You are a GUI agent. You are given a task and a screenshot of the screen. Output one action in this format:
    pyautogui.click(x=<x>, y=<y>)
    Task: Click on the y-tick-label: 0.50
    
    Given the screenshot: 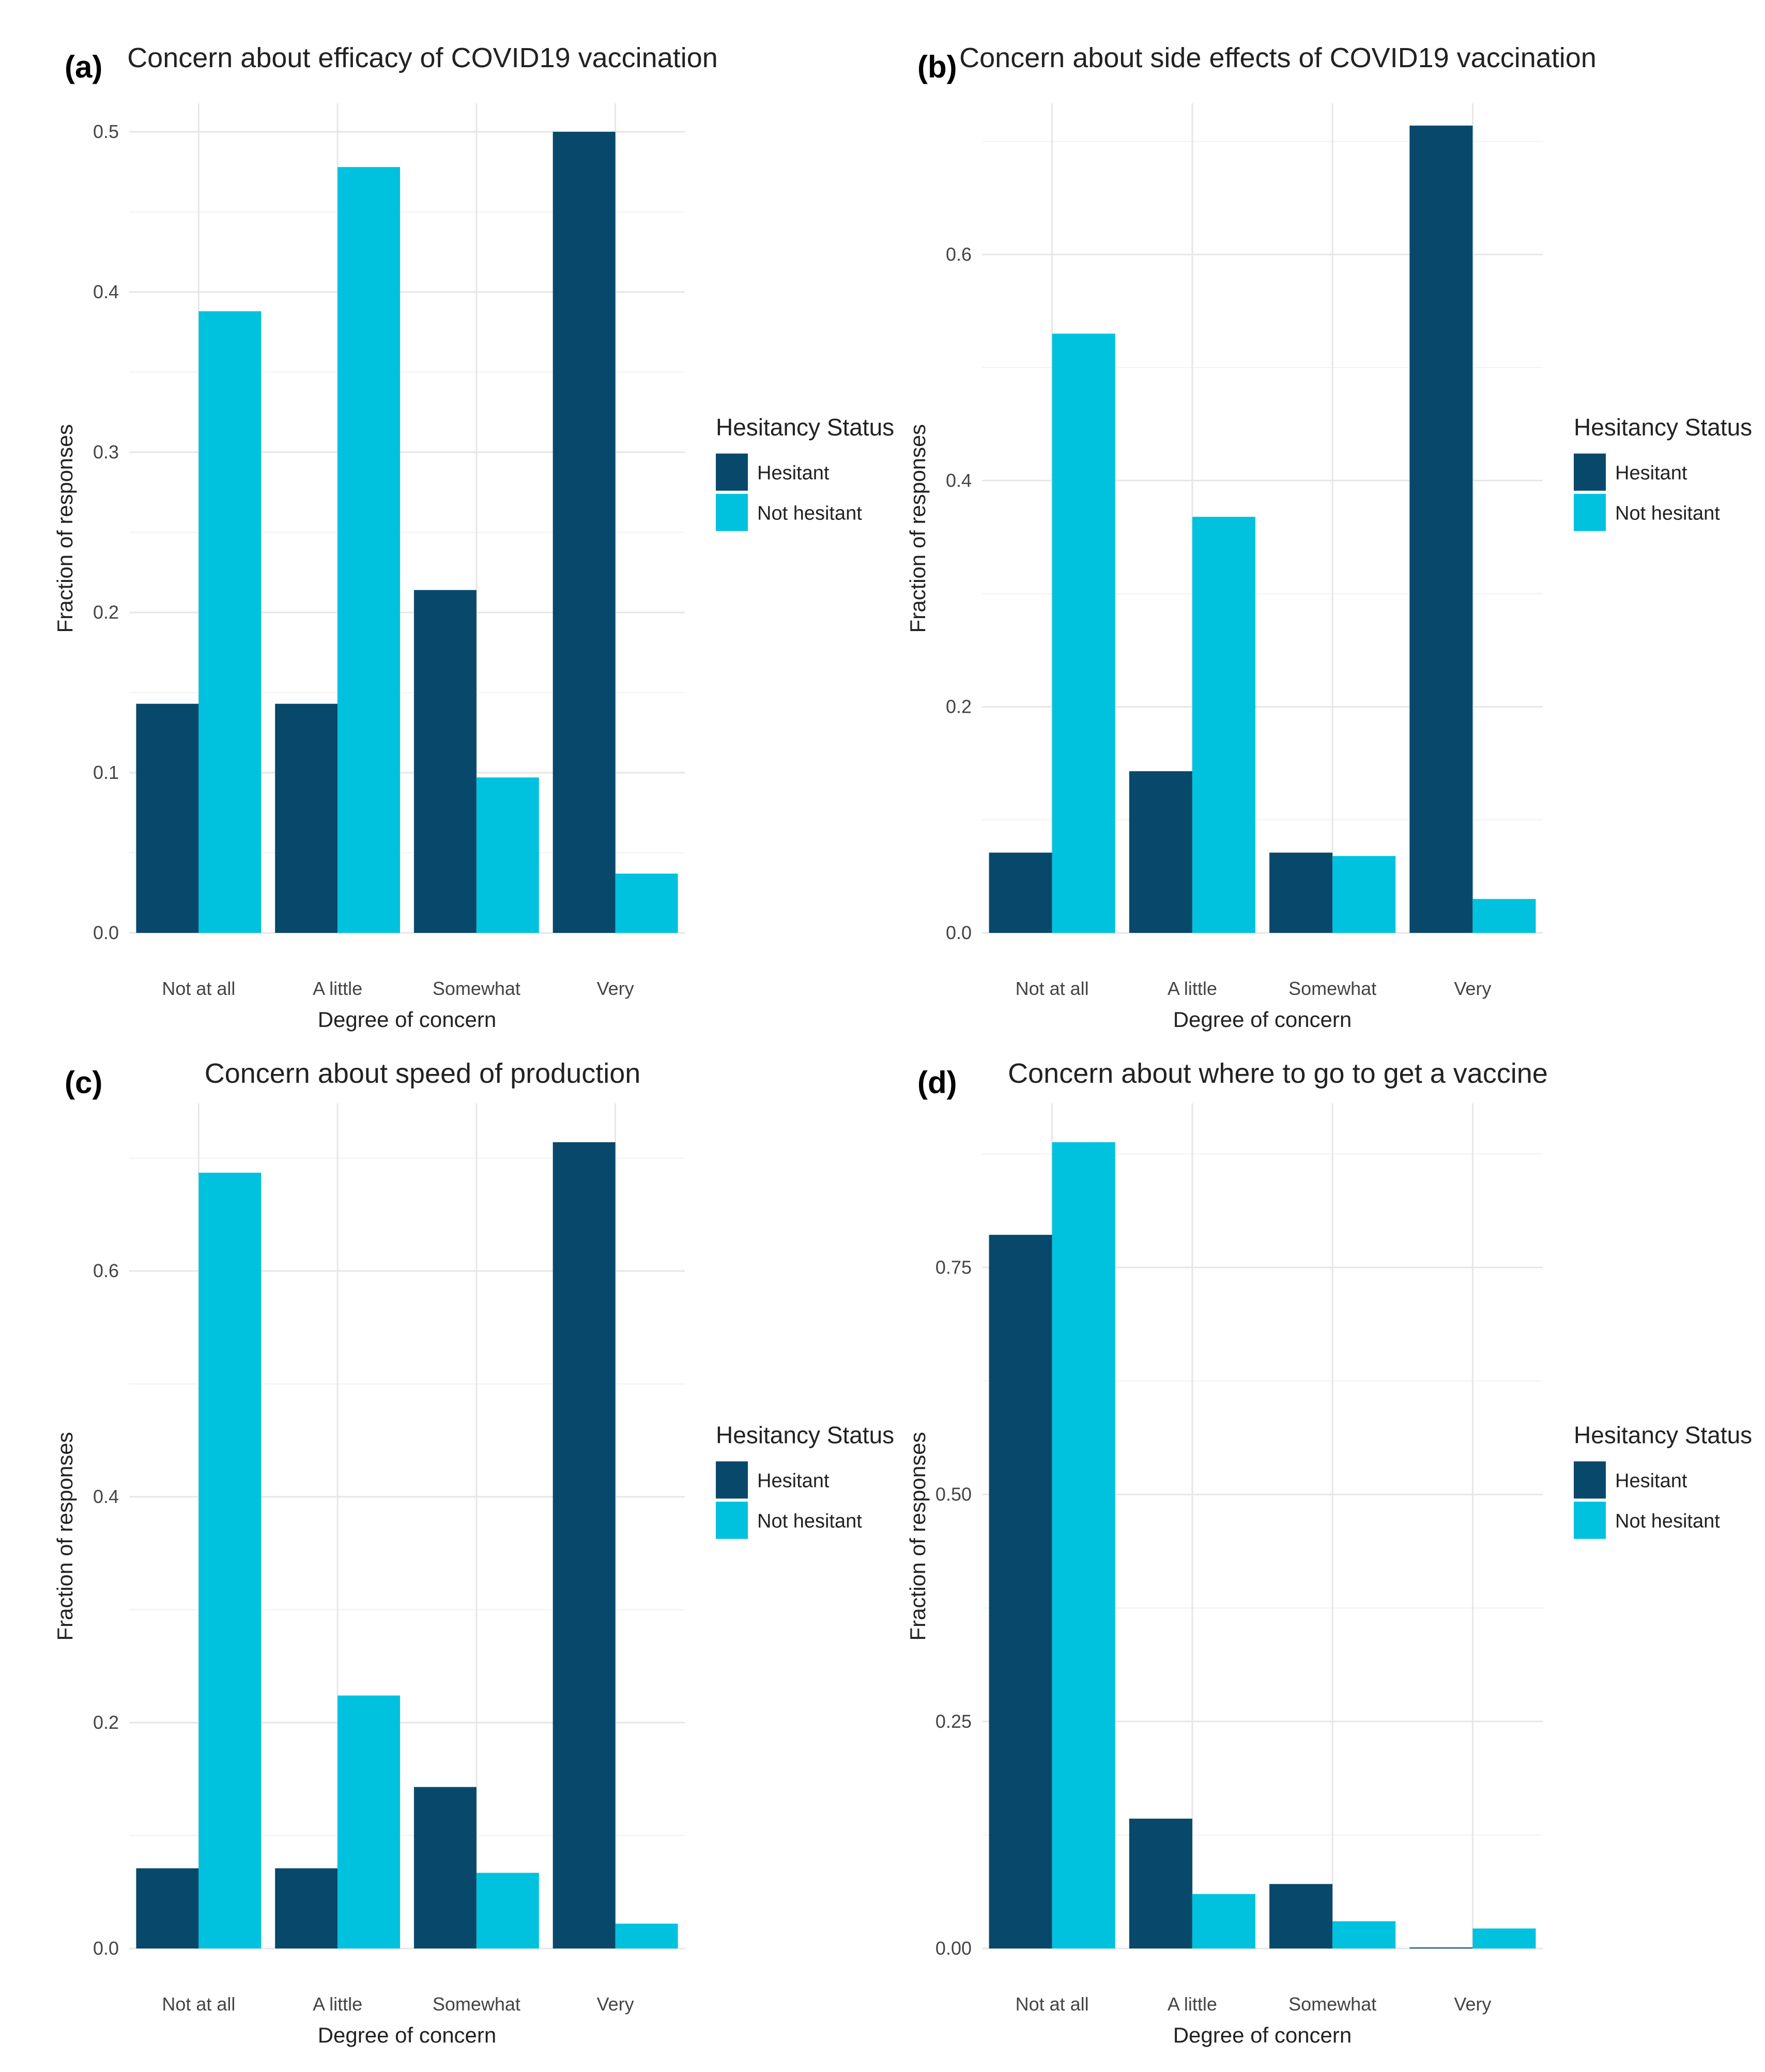 What is the action you would take?
    pyautogui.click(x=954, y=1494)
    